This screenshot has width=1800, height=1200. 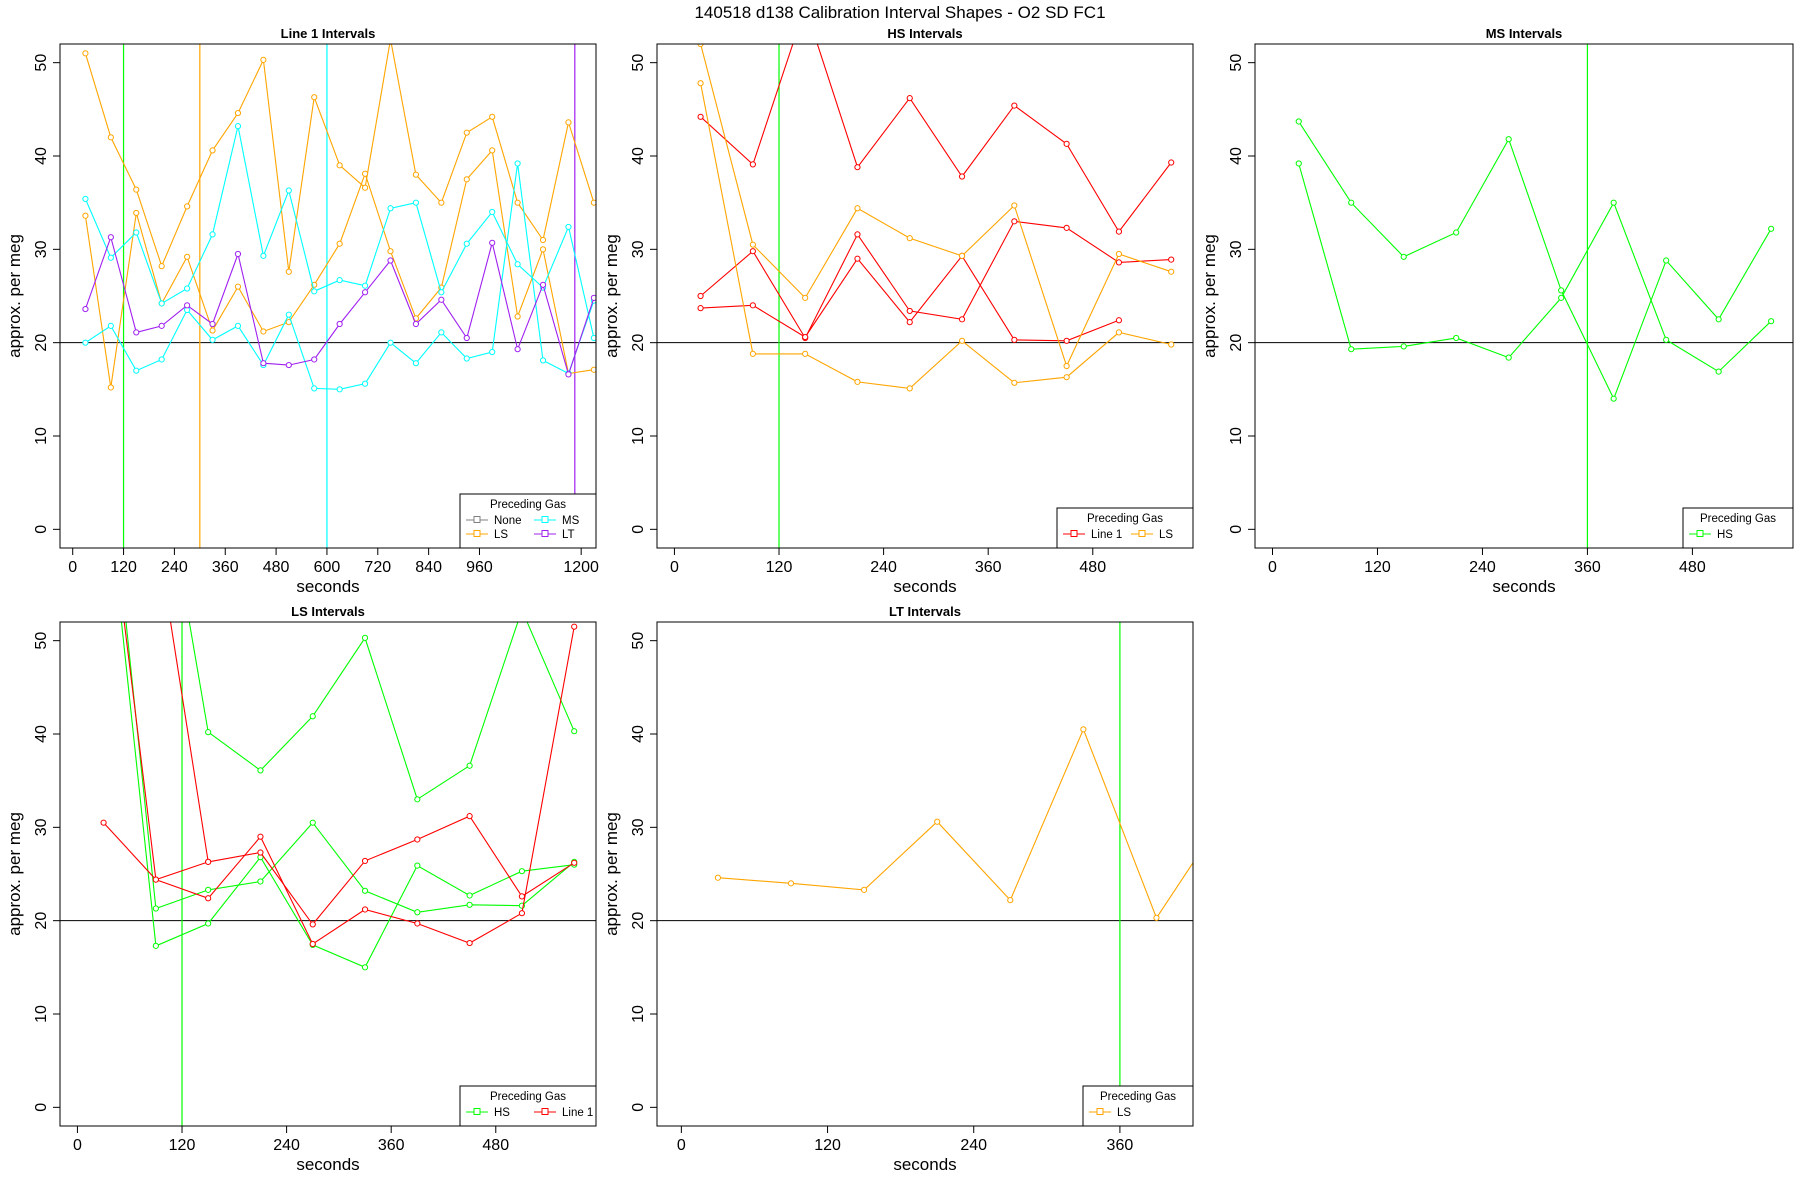 I want to click on plot-area, so click(x=1524, y=296).